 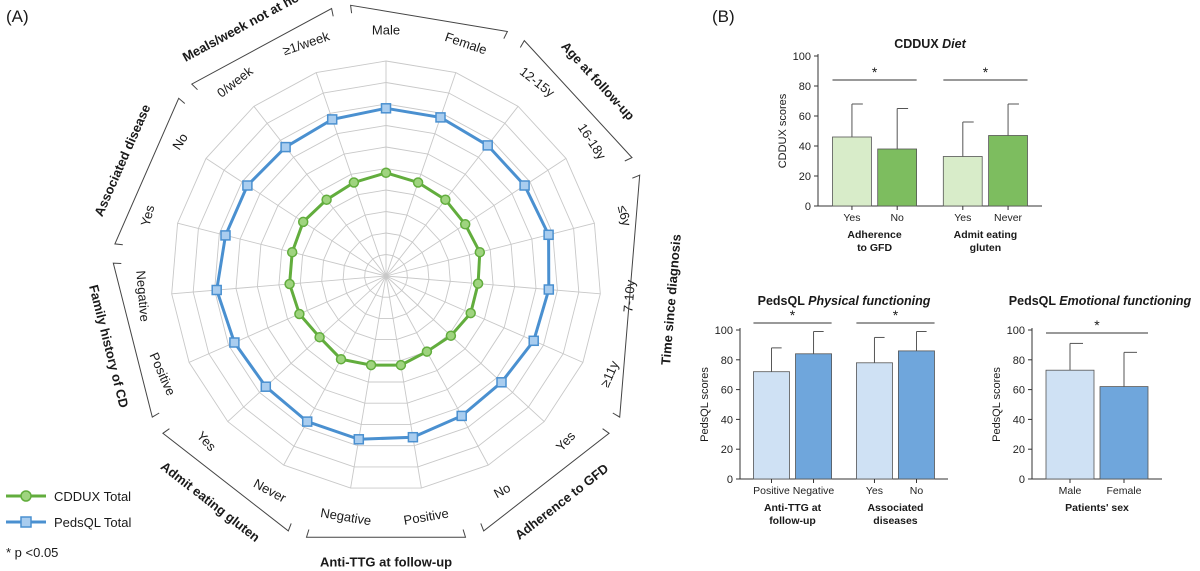 I want to click on radar-group-label: Sex, so click(x=434, y=0).